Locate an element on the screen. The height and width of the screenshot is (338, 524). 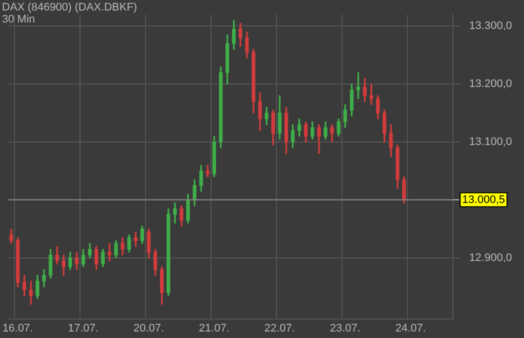
chart-title: DAX (846900) (DAX.DBKF) is located at coordinates (70, 8).